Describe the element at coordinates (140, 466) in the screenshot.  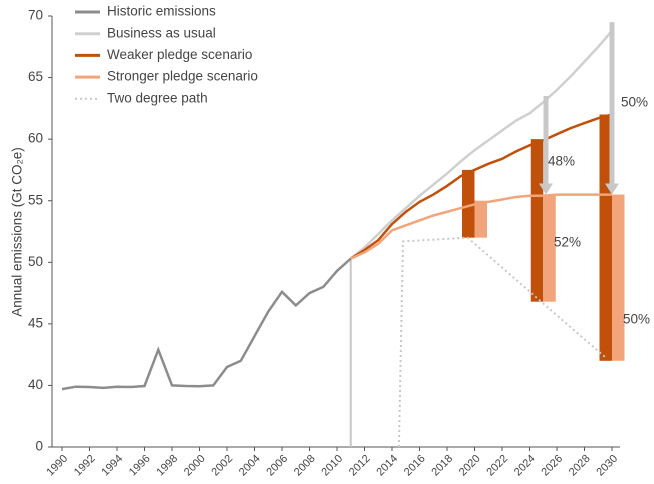
I see `x-tick-label: 1996` at that location.